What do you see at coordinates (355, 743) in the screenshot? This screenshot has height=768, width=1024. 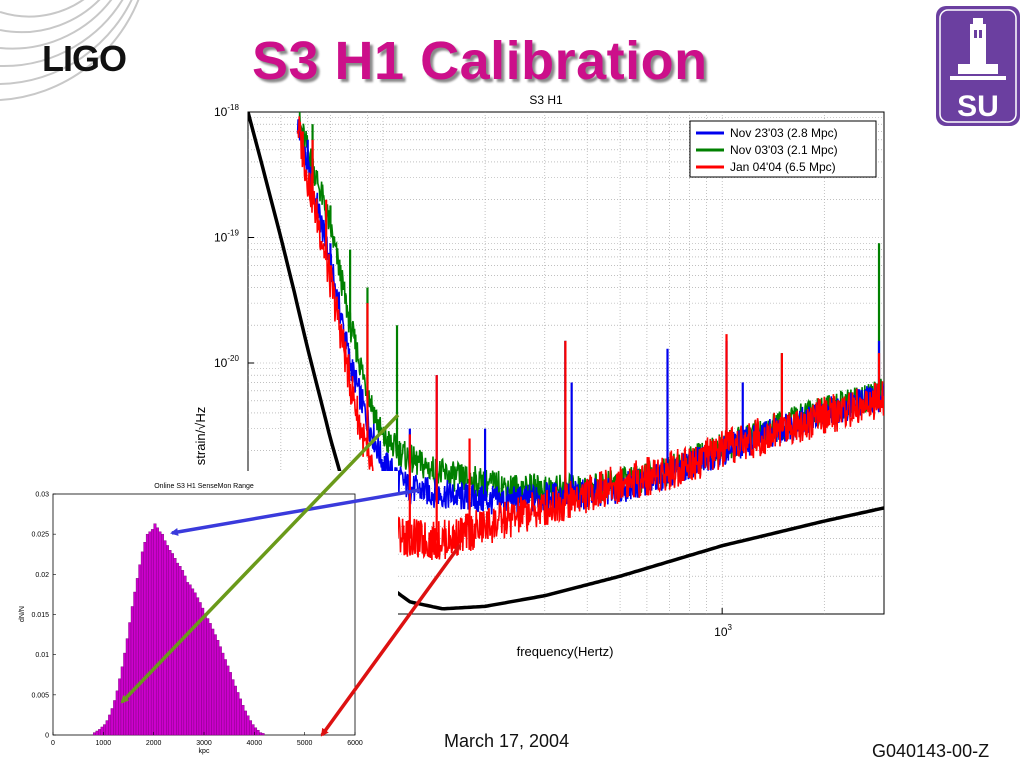 I see `hist-x-tick-label: 6000` at bounding box center [355, 743].